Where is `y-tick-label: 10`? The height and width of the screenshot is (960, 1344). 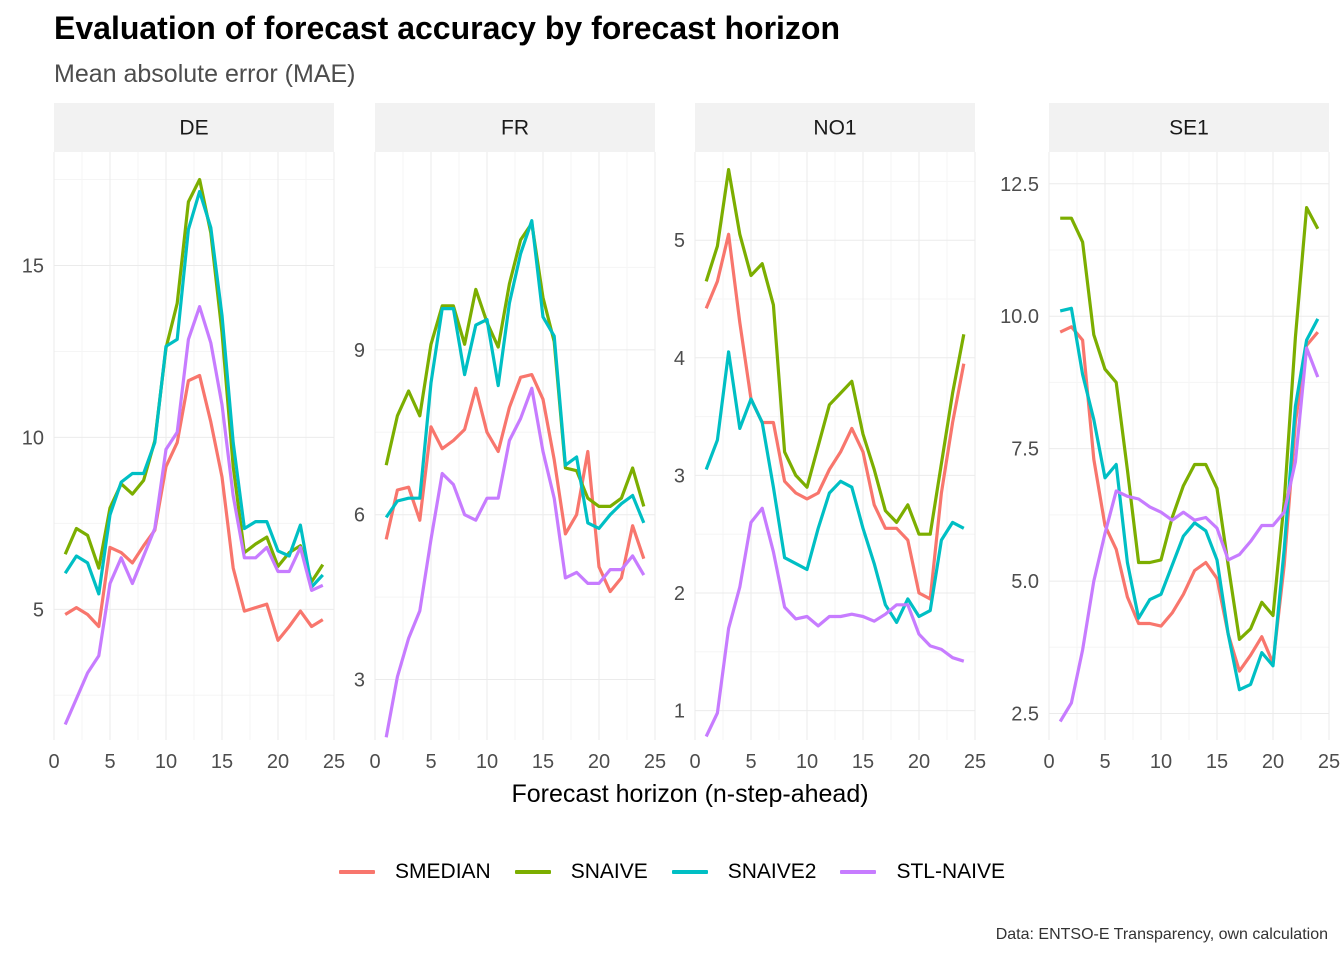
y-tick-label: 10 is located at coordinates (33, 438).